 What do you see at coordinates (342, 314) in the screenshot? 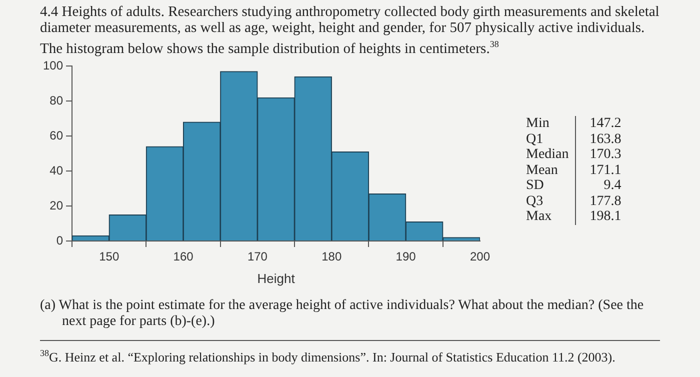
I see `text: (a) What is the point estimate for the average height of active individuals? What about the median? (See the next page for parts (b)-(e).)` at bounding box center [342, 314].